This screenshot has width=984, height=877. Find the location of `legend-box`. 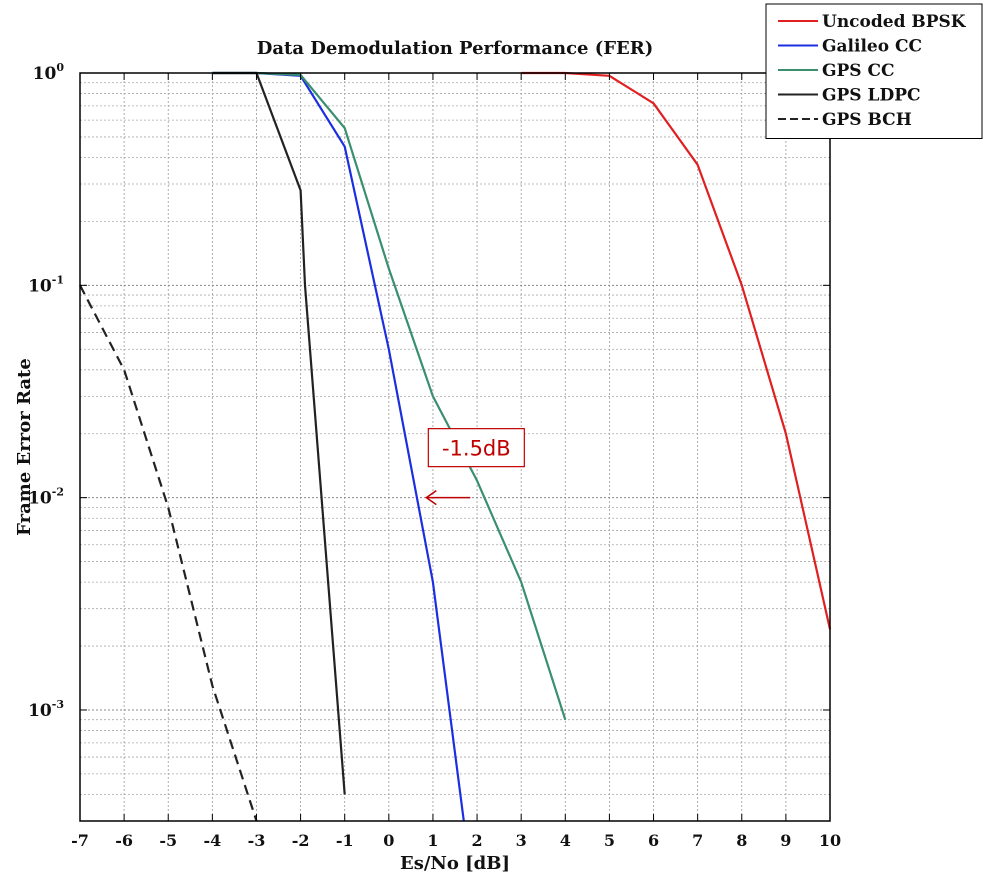

legend-box is located at coordinates (874, 71).